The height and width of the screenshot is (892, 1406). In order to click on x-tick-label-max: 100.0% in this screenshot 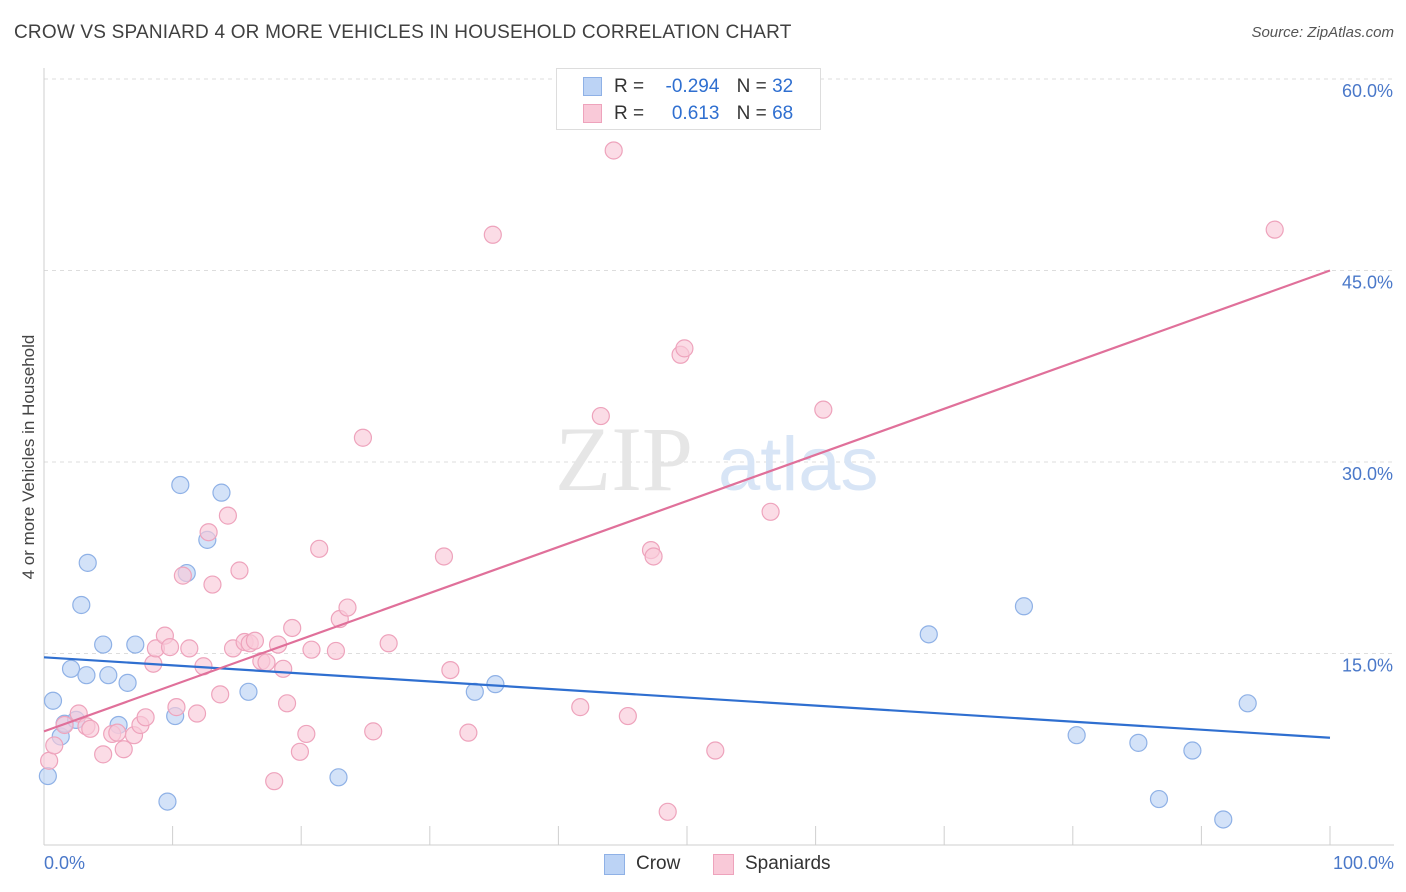, I will do `click(1363, 863)`.